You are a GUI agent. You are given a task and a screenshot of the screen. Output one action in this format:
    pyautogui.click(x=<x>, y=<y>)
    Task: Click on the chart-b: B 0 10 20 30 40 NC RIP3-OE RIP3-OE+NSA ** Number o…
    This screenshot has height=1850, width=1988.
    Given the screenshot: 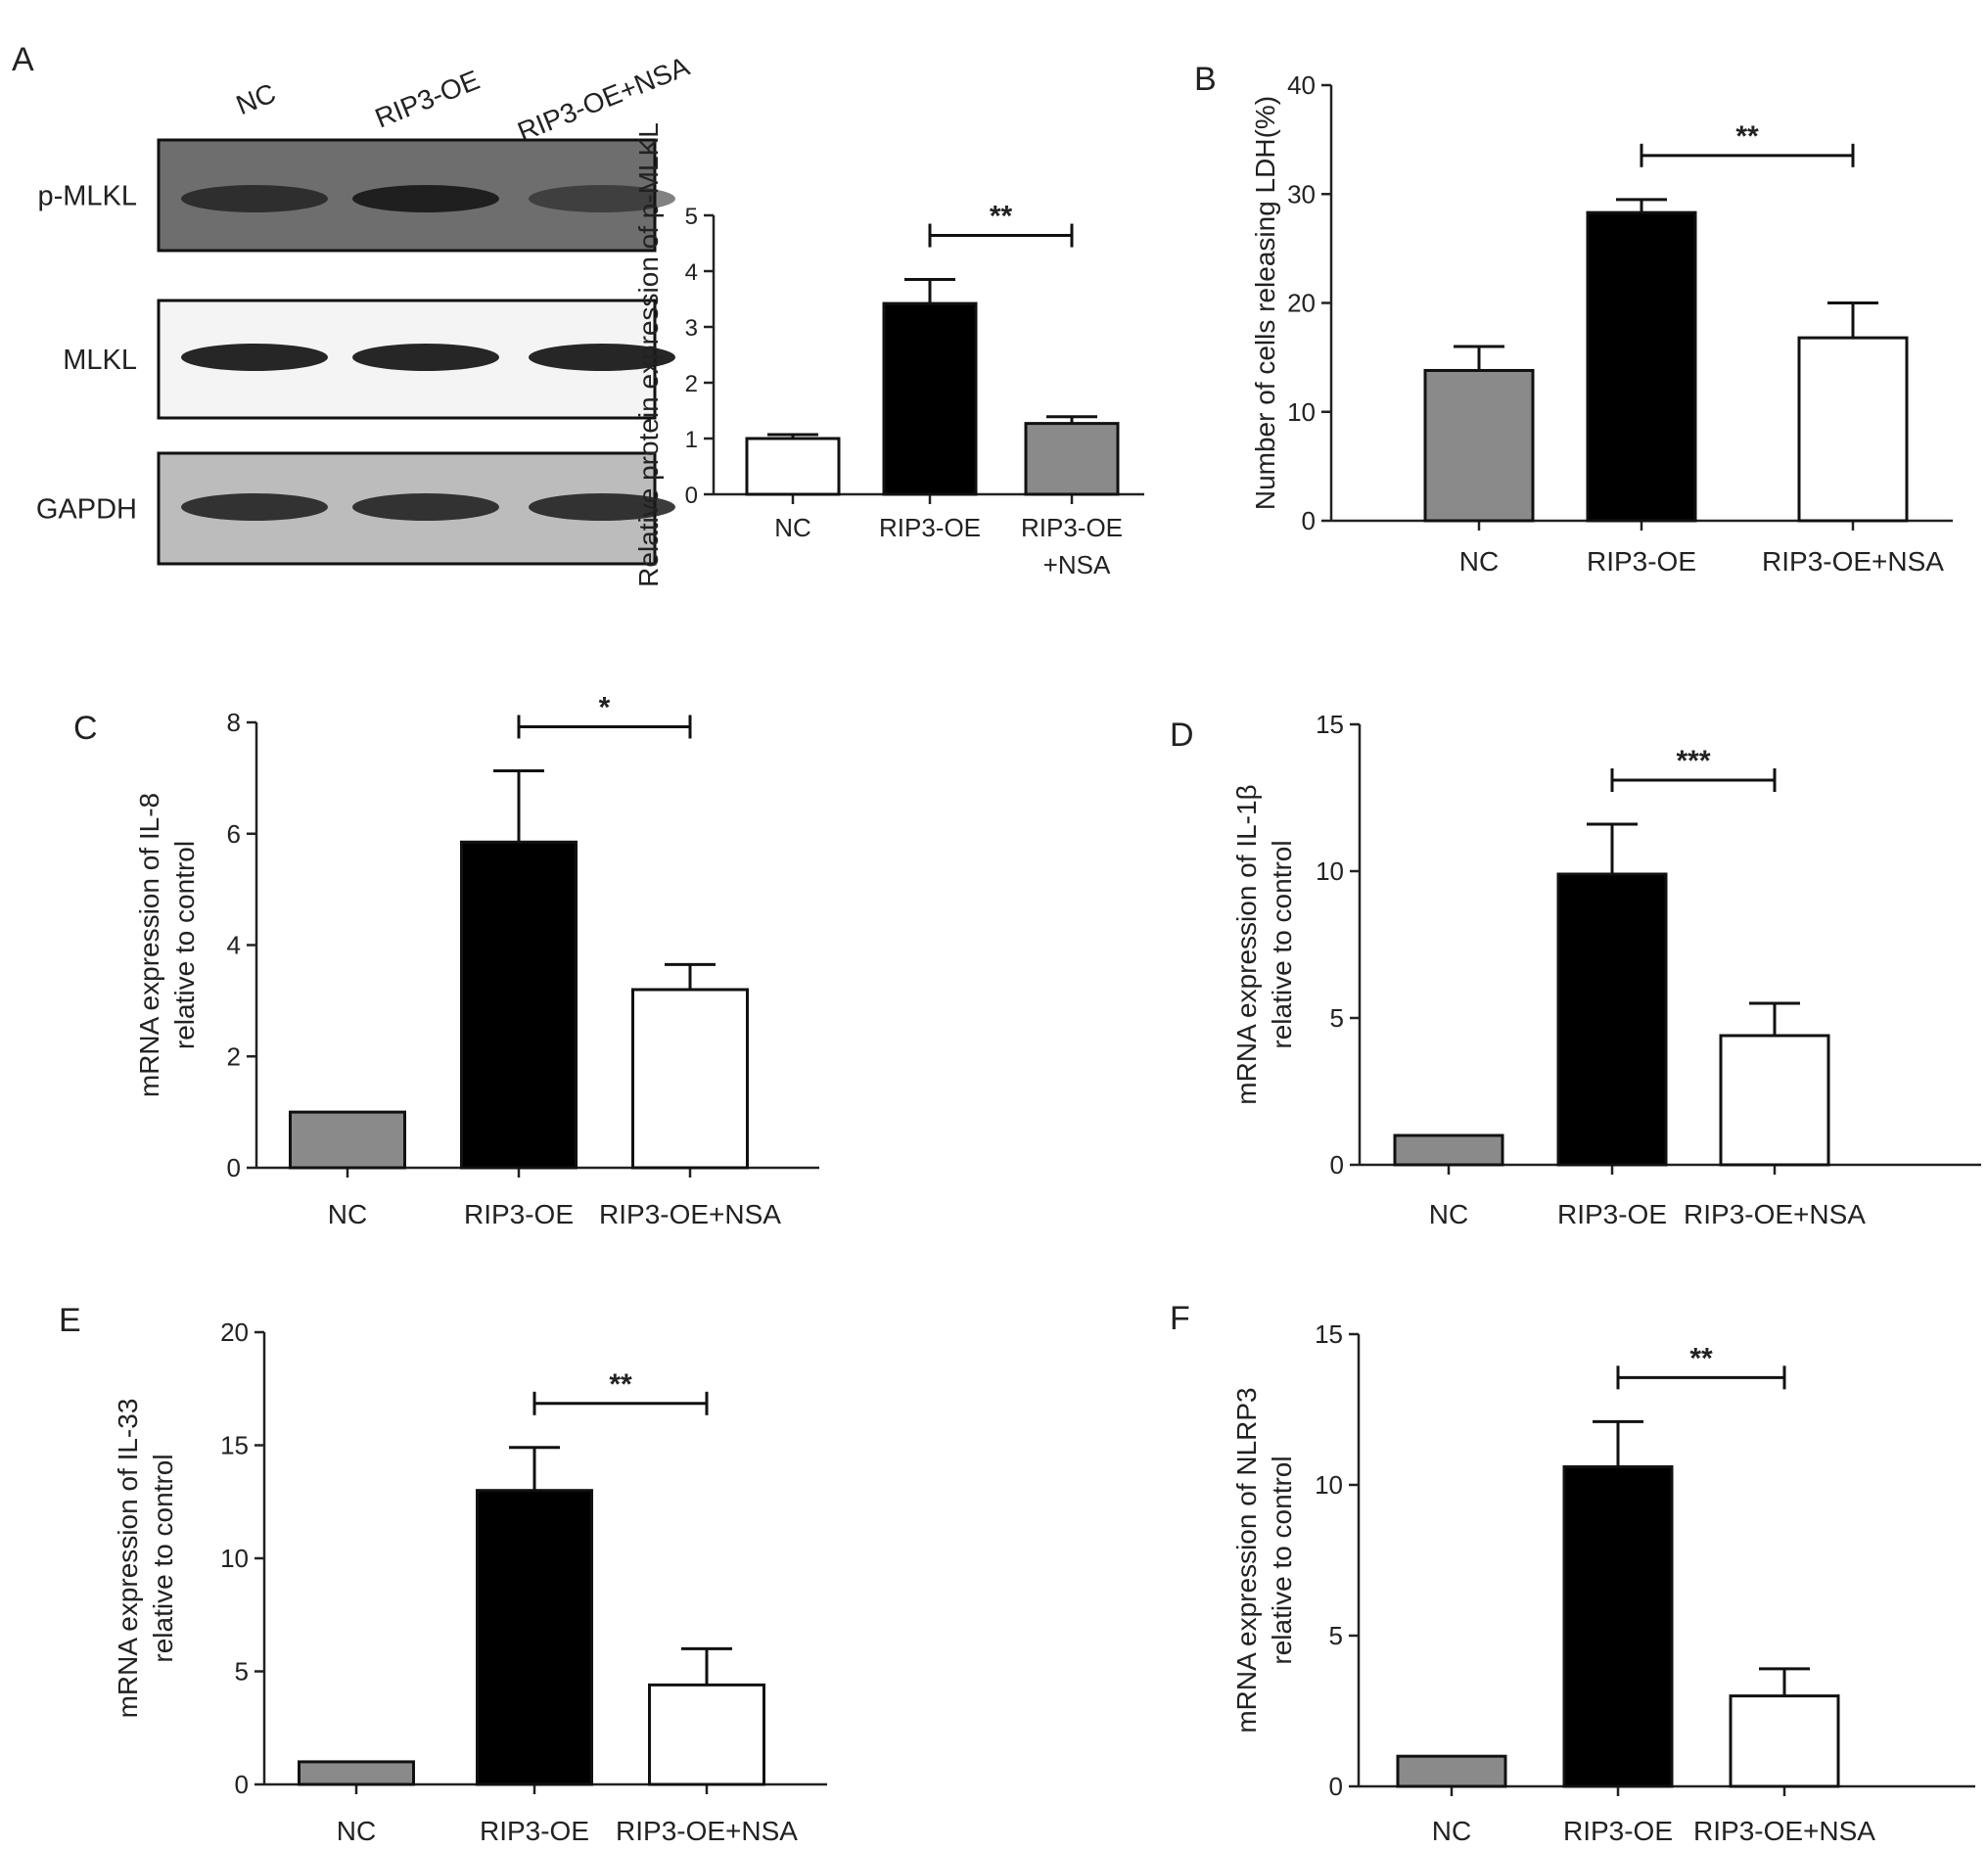 What is the action you would take?
    pyautogui.click(x=1573, y=319)
    